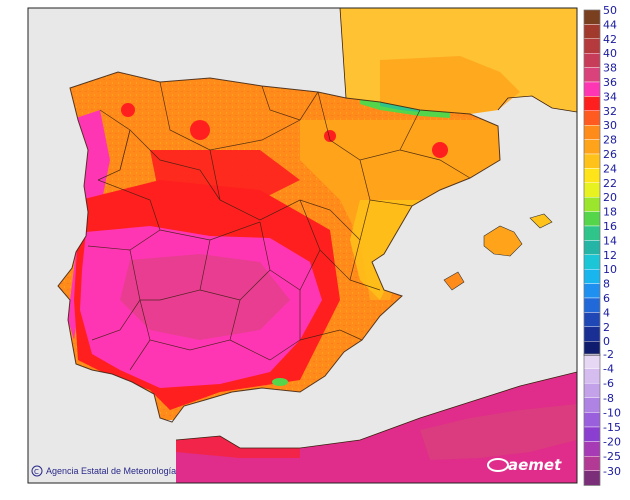 The width and height of the screenshot is (630, 500). What do you see at coordinates (610, 53) in the screenshot?
I see `legend-positive-label: 40` at bounding box center [610, 53].